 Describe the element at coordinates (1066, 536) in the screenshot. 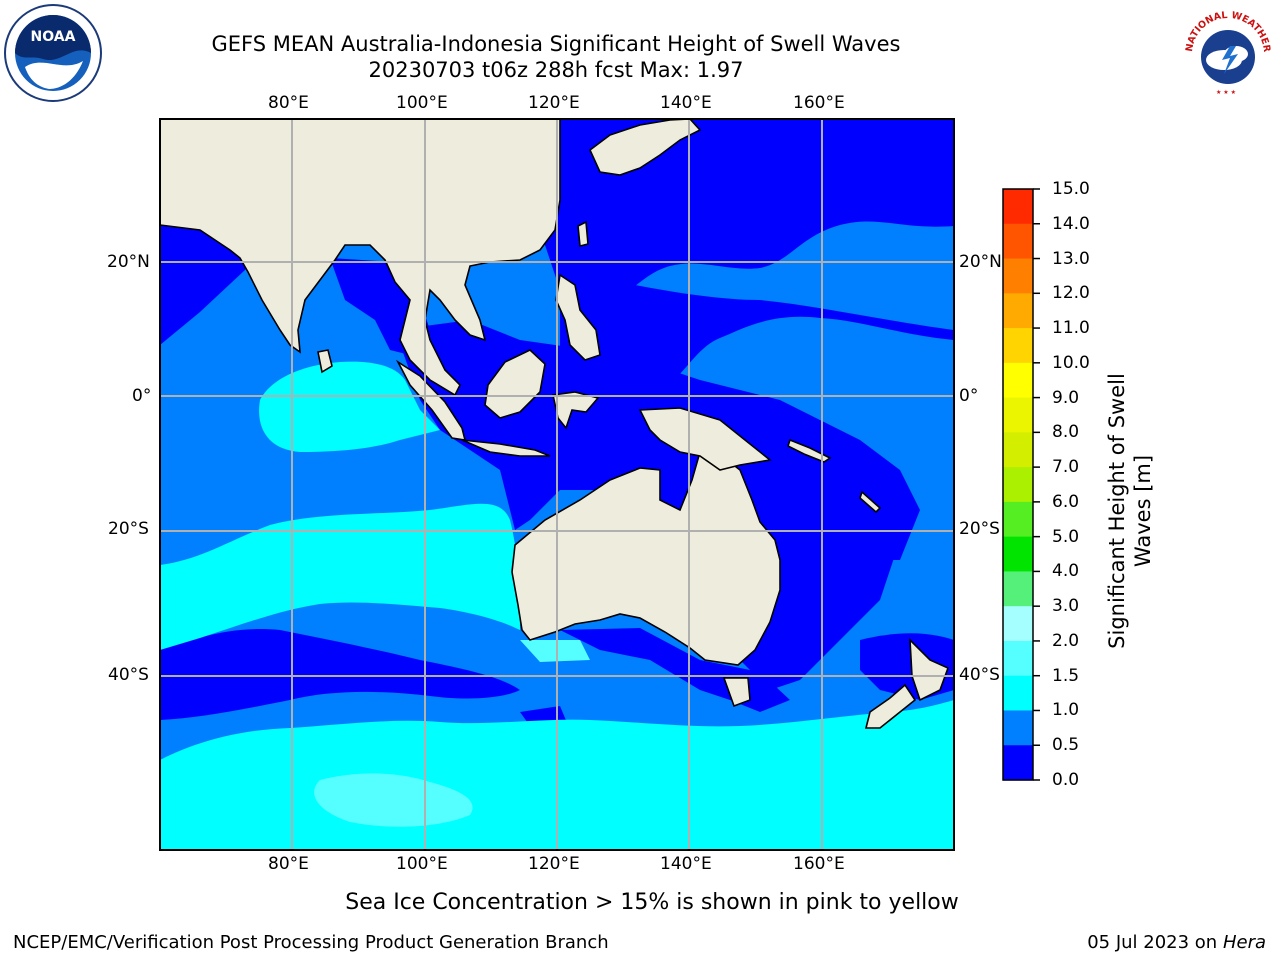

I see `colorbar-tick-label: 5.0` at that location.